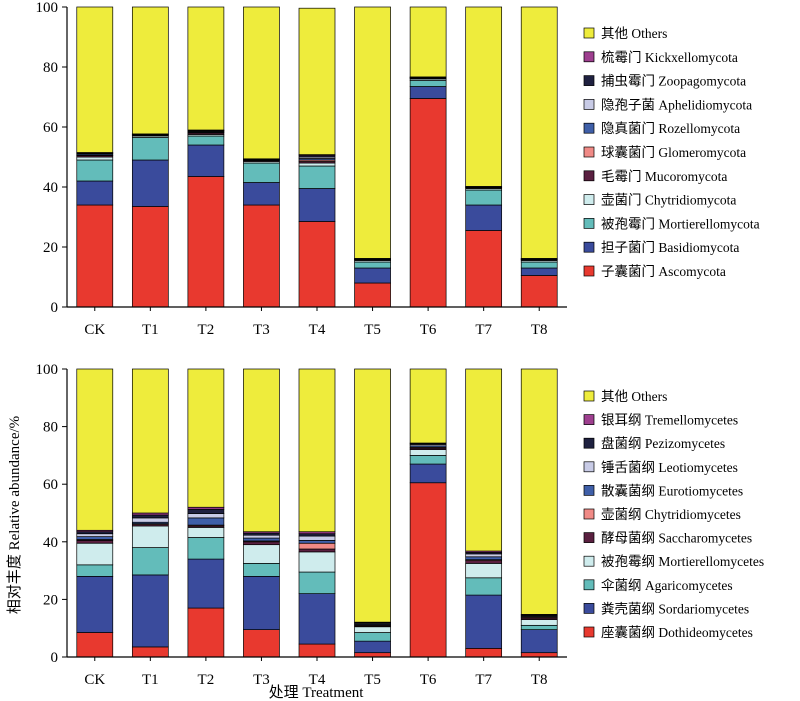 This screenshot has height=701, width=800. Describe the element at coordinates (206, 548) in the screenshot. I see `class-bar-t2-s2` at that location.